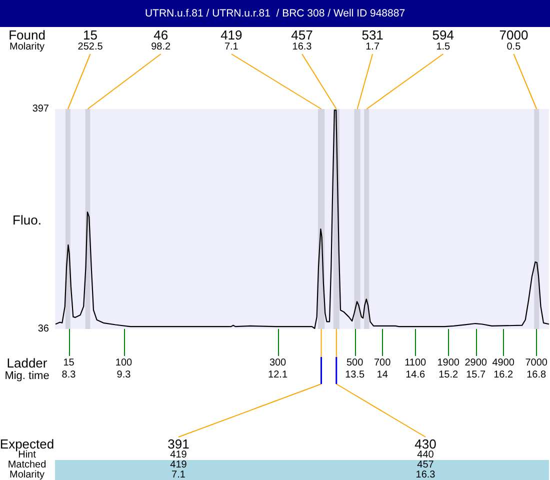 The width and height of the screenshot is (550, 480). Describe the element at coordinates (27, 363) in the screenshot. I see `text: Ladder` at that location.